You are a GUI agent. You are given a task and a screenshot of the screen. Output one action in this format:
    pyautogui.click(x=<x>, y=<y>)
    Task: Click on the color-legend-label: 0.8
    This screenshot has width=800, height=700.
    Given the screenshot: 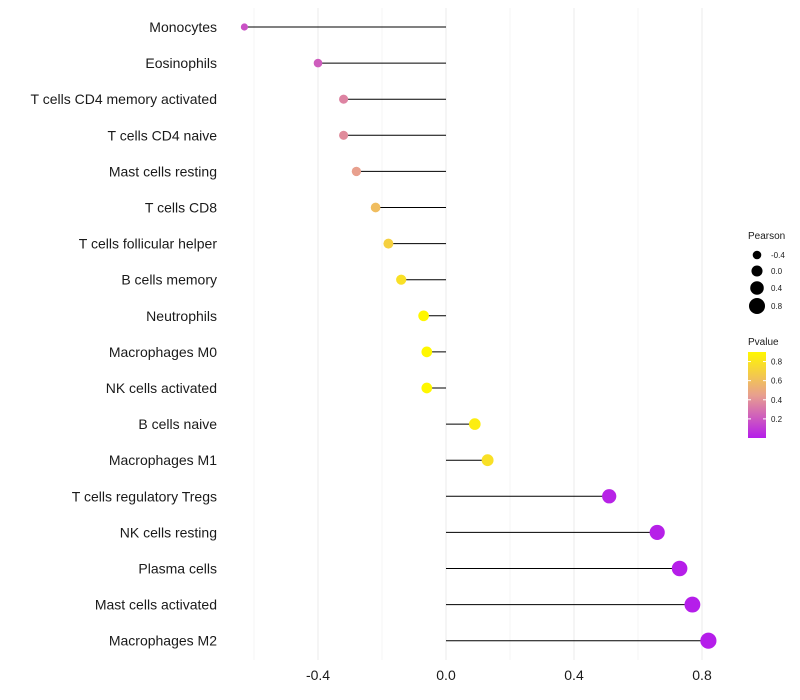 What is the action you would take?
    pyautogui.click(x=777, y=362)
    